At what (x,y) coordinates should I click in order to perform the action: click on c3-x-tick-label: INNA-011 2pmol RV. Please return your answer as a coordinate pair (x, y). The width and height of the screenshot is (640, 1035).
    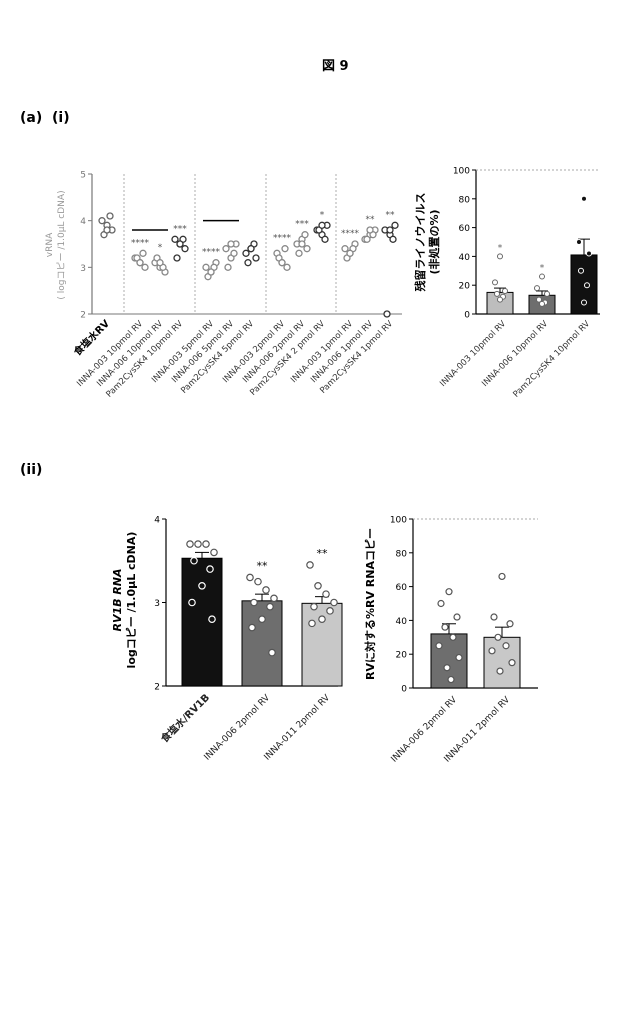
    Looking at the image, I should click on (298, 727).